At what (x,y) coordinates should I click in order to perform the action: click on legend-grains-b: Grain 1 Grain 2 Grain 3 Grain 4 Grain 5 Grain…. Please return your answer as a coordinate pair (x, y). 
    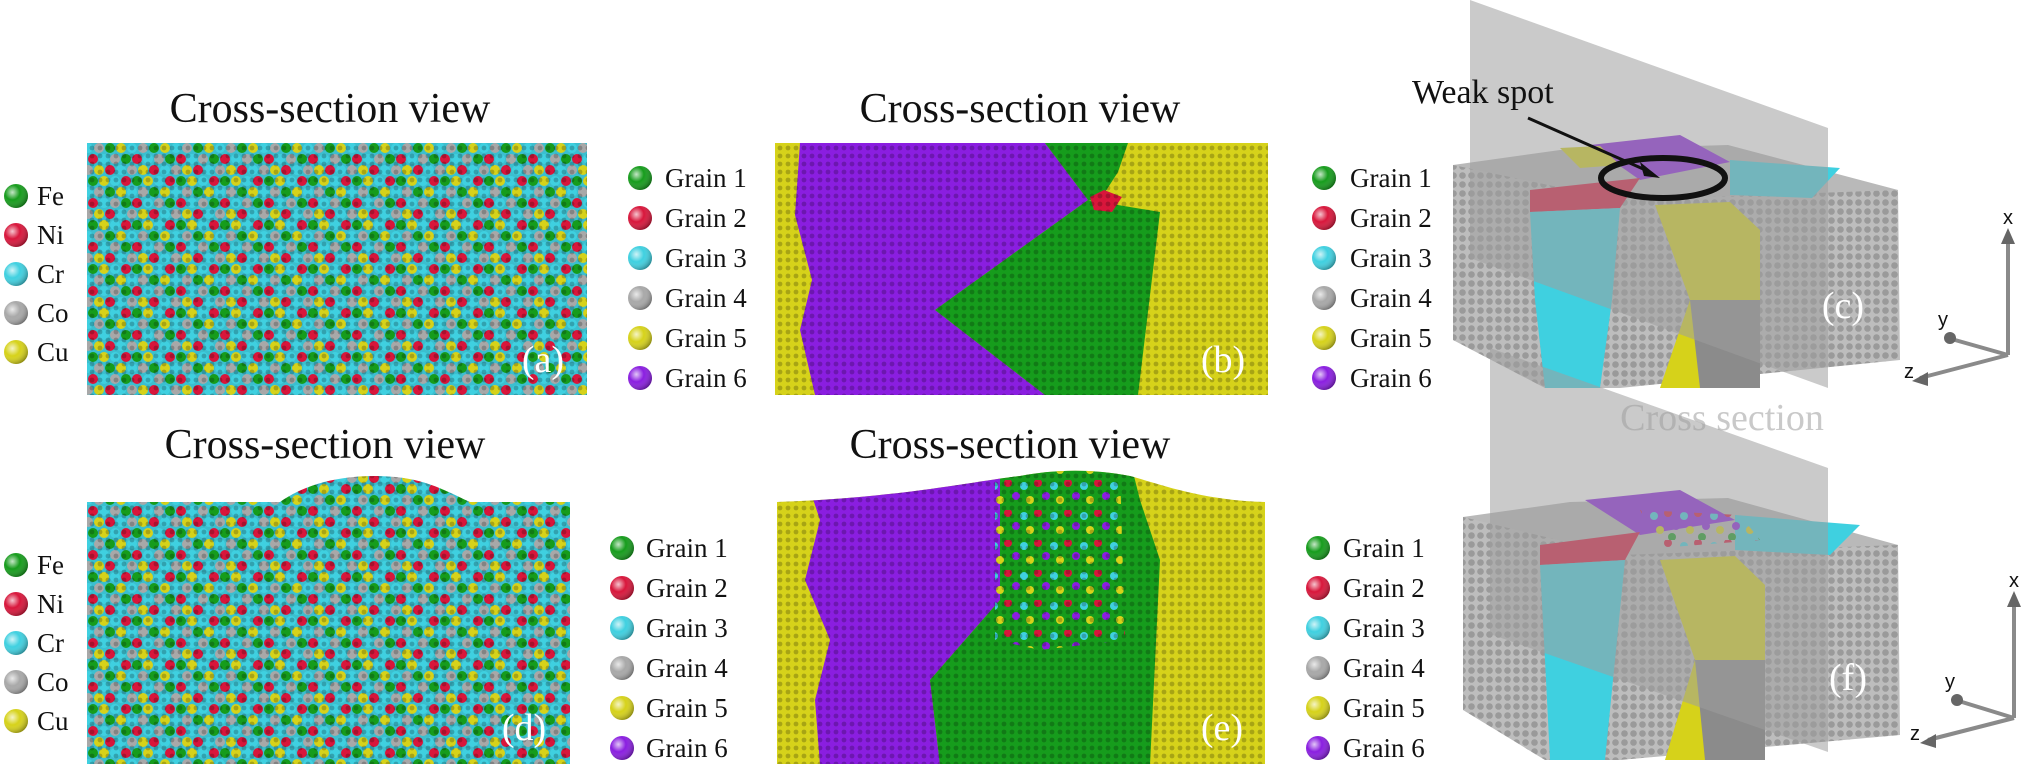
    Looking at the image, I should click on (687, 278).